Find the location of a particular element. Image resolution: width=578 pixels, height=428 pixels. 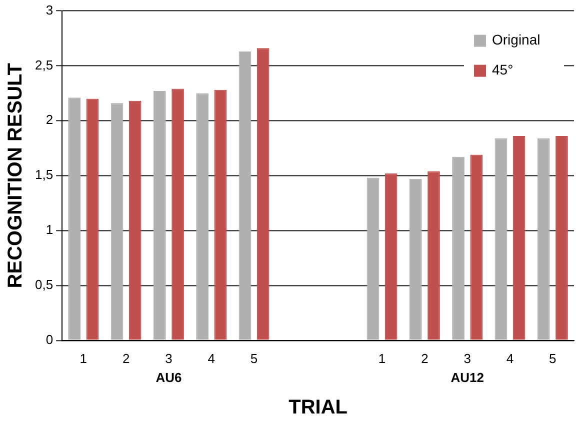

y-tick-label: 2 is located at coordinates (50, 120).